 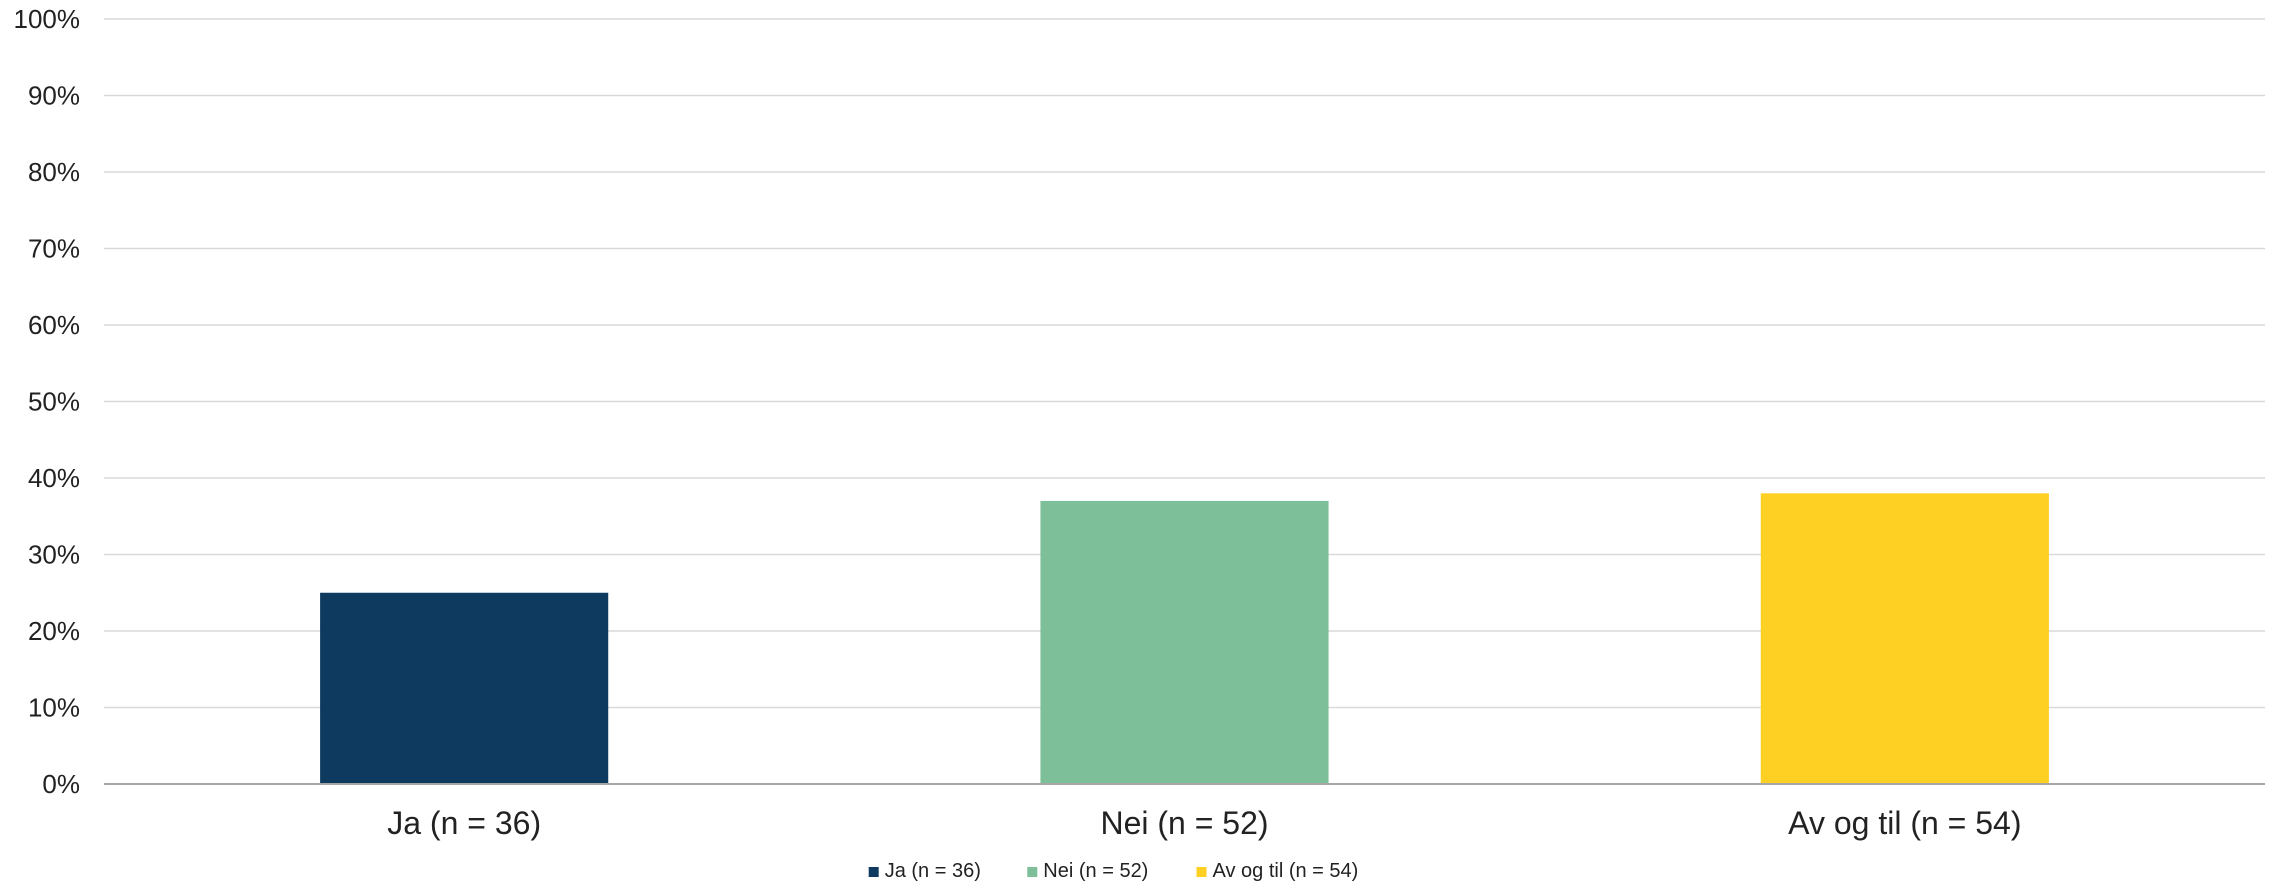 I want to click on y-tick-label: 20%, so click(x=54, y=631).